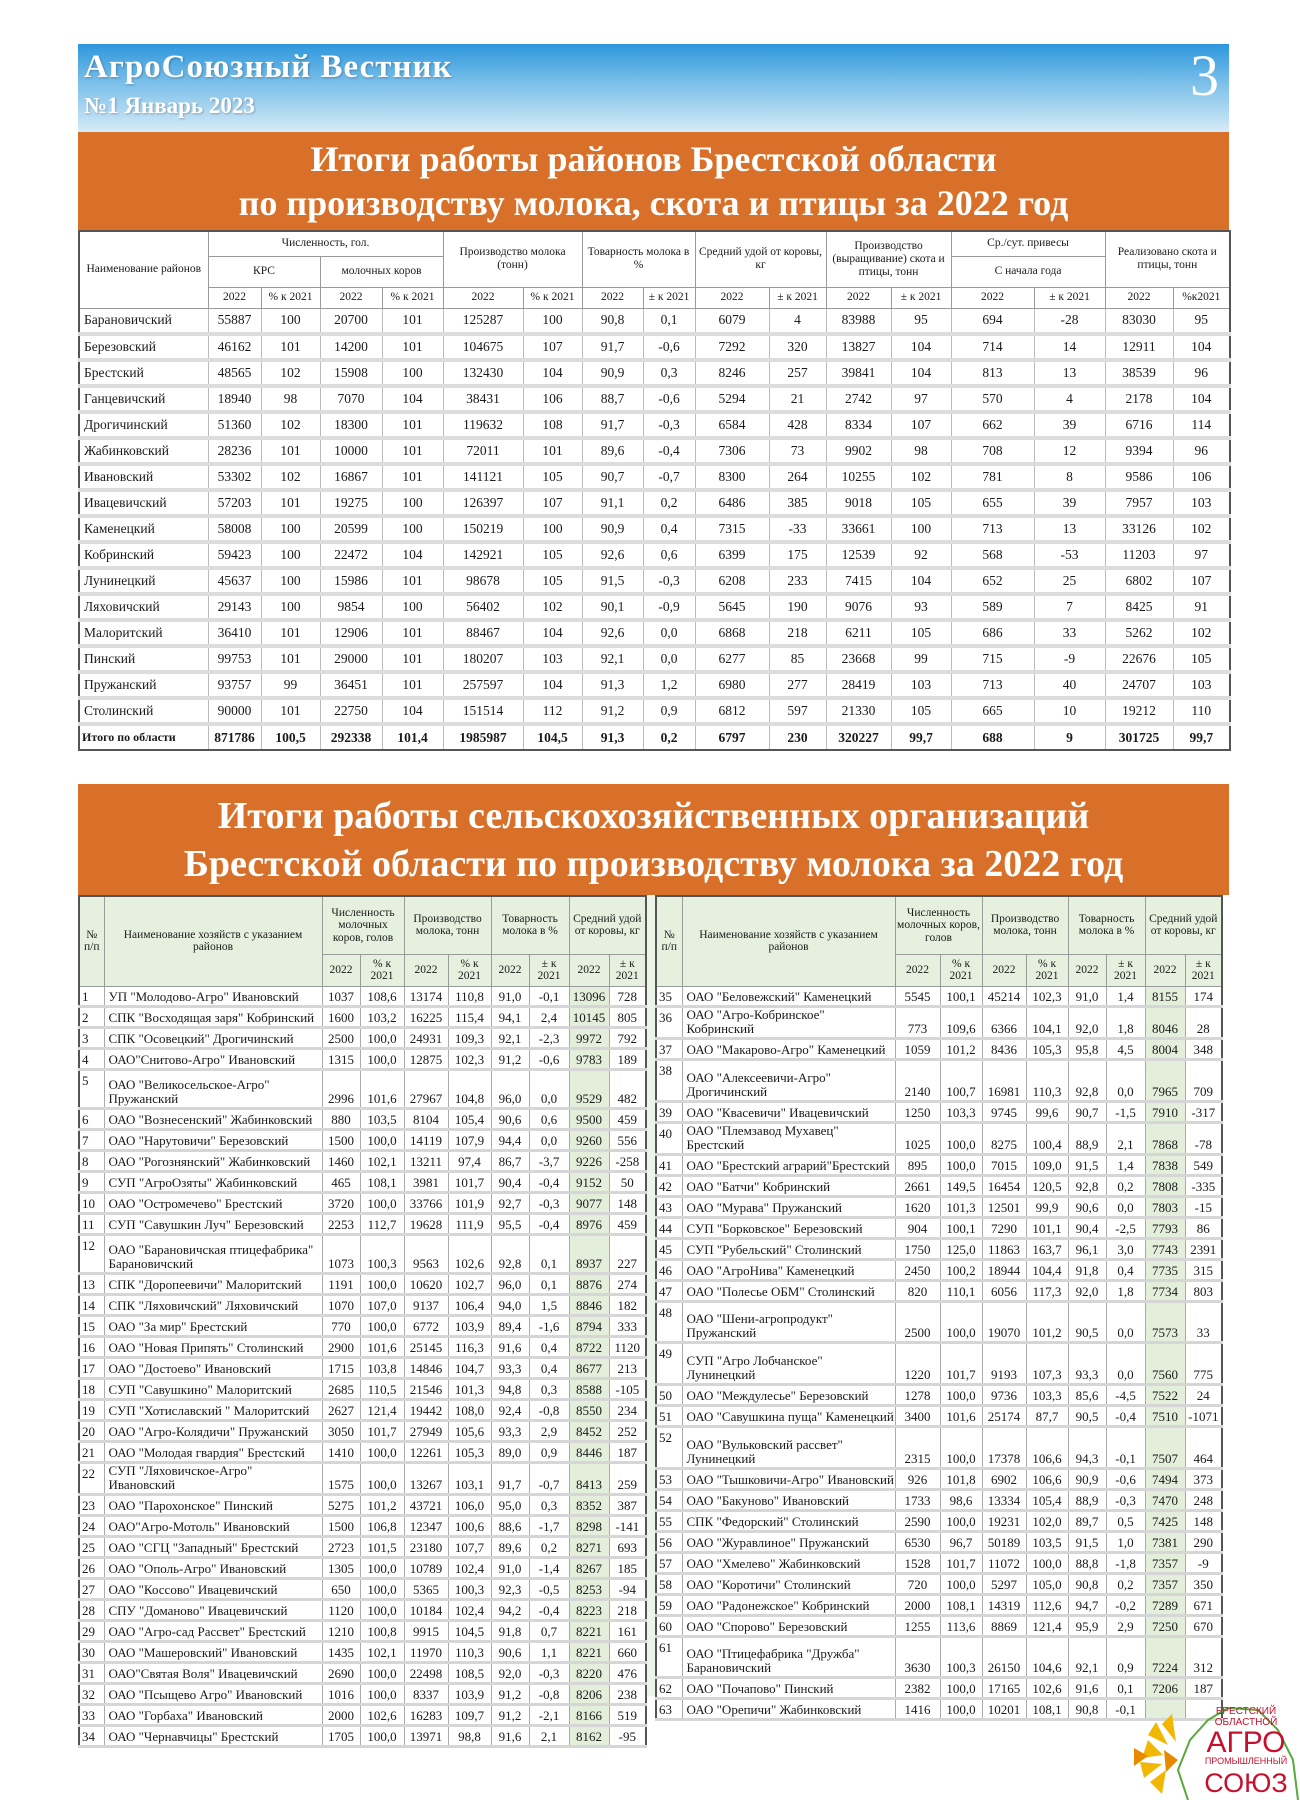  I want to click on cell: 1220, so click(917, 1364).